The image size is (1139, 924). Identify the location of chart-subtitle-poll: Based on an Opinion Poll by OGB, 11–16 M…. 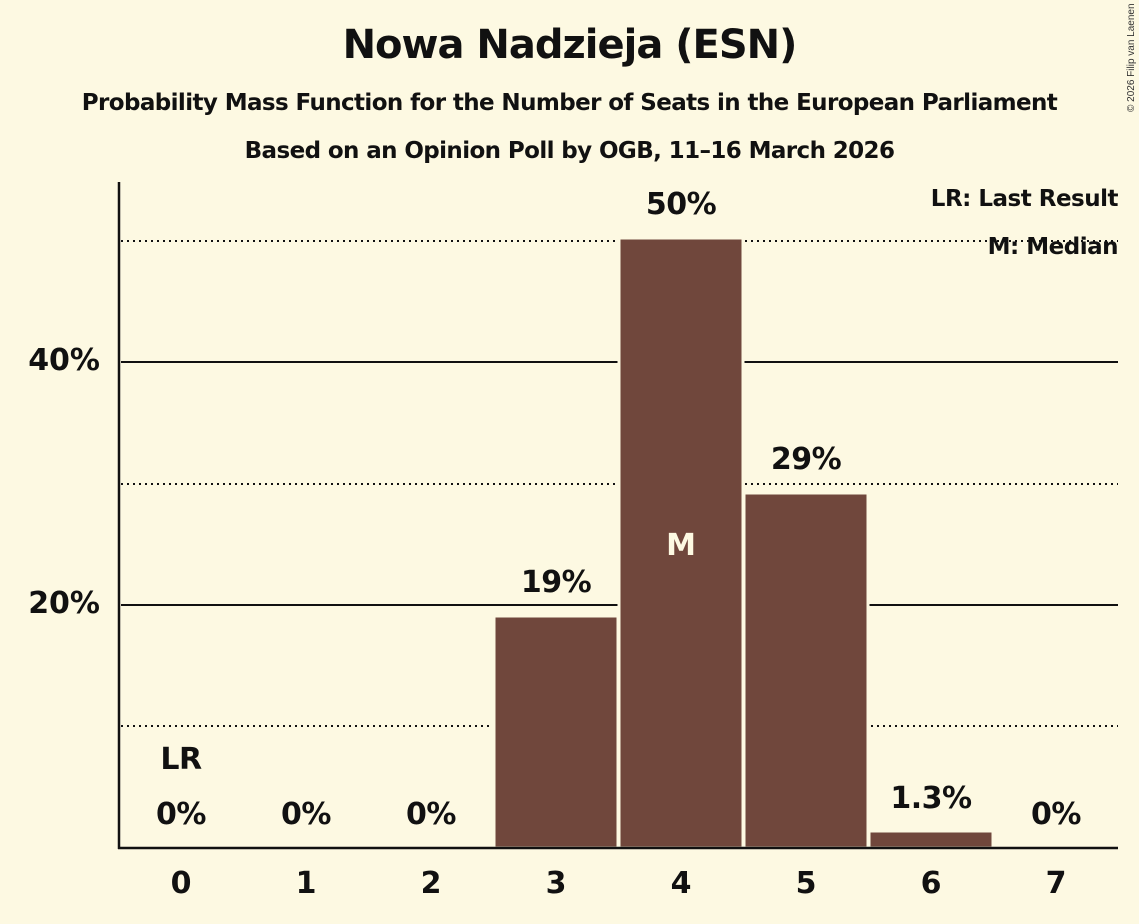
(569, 151).